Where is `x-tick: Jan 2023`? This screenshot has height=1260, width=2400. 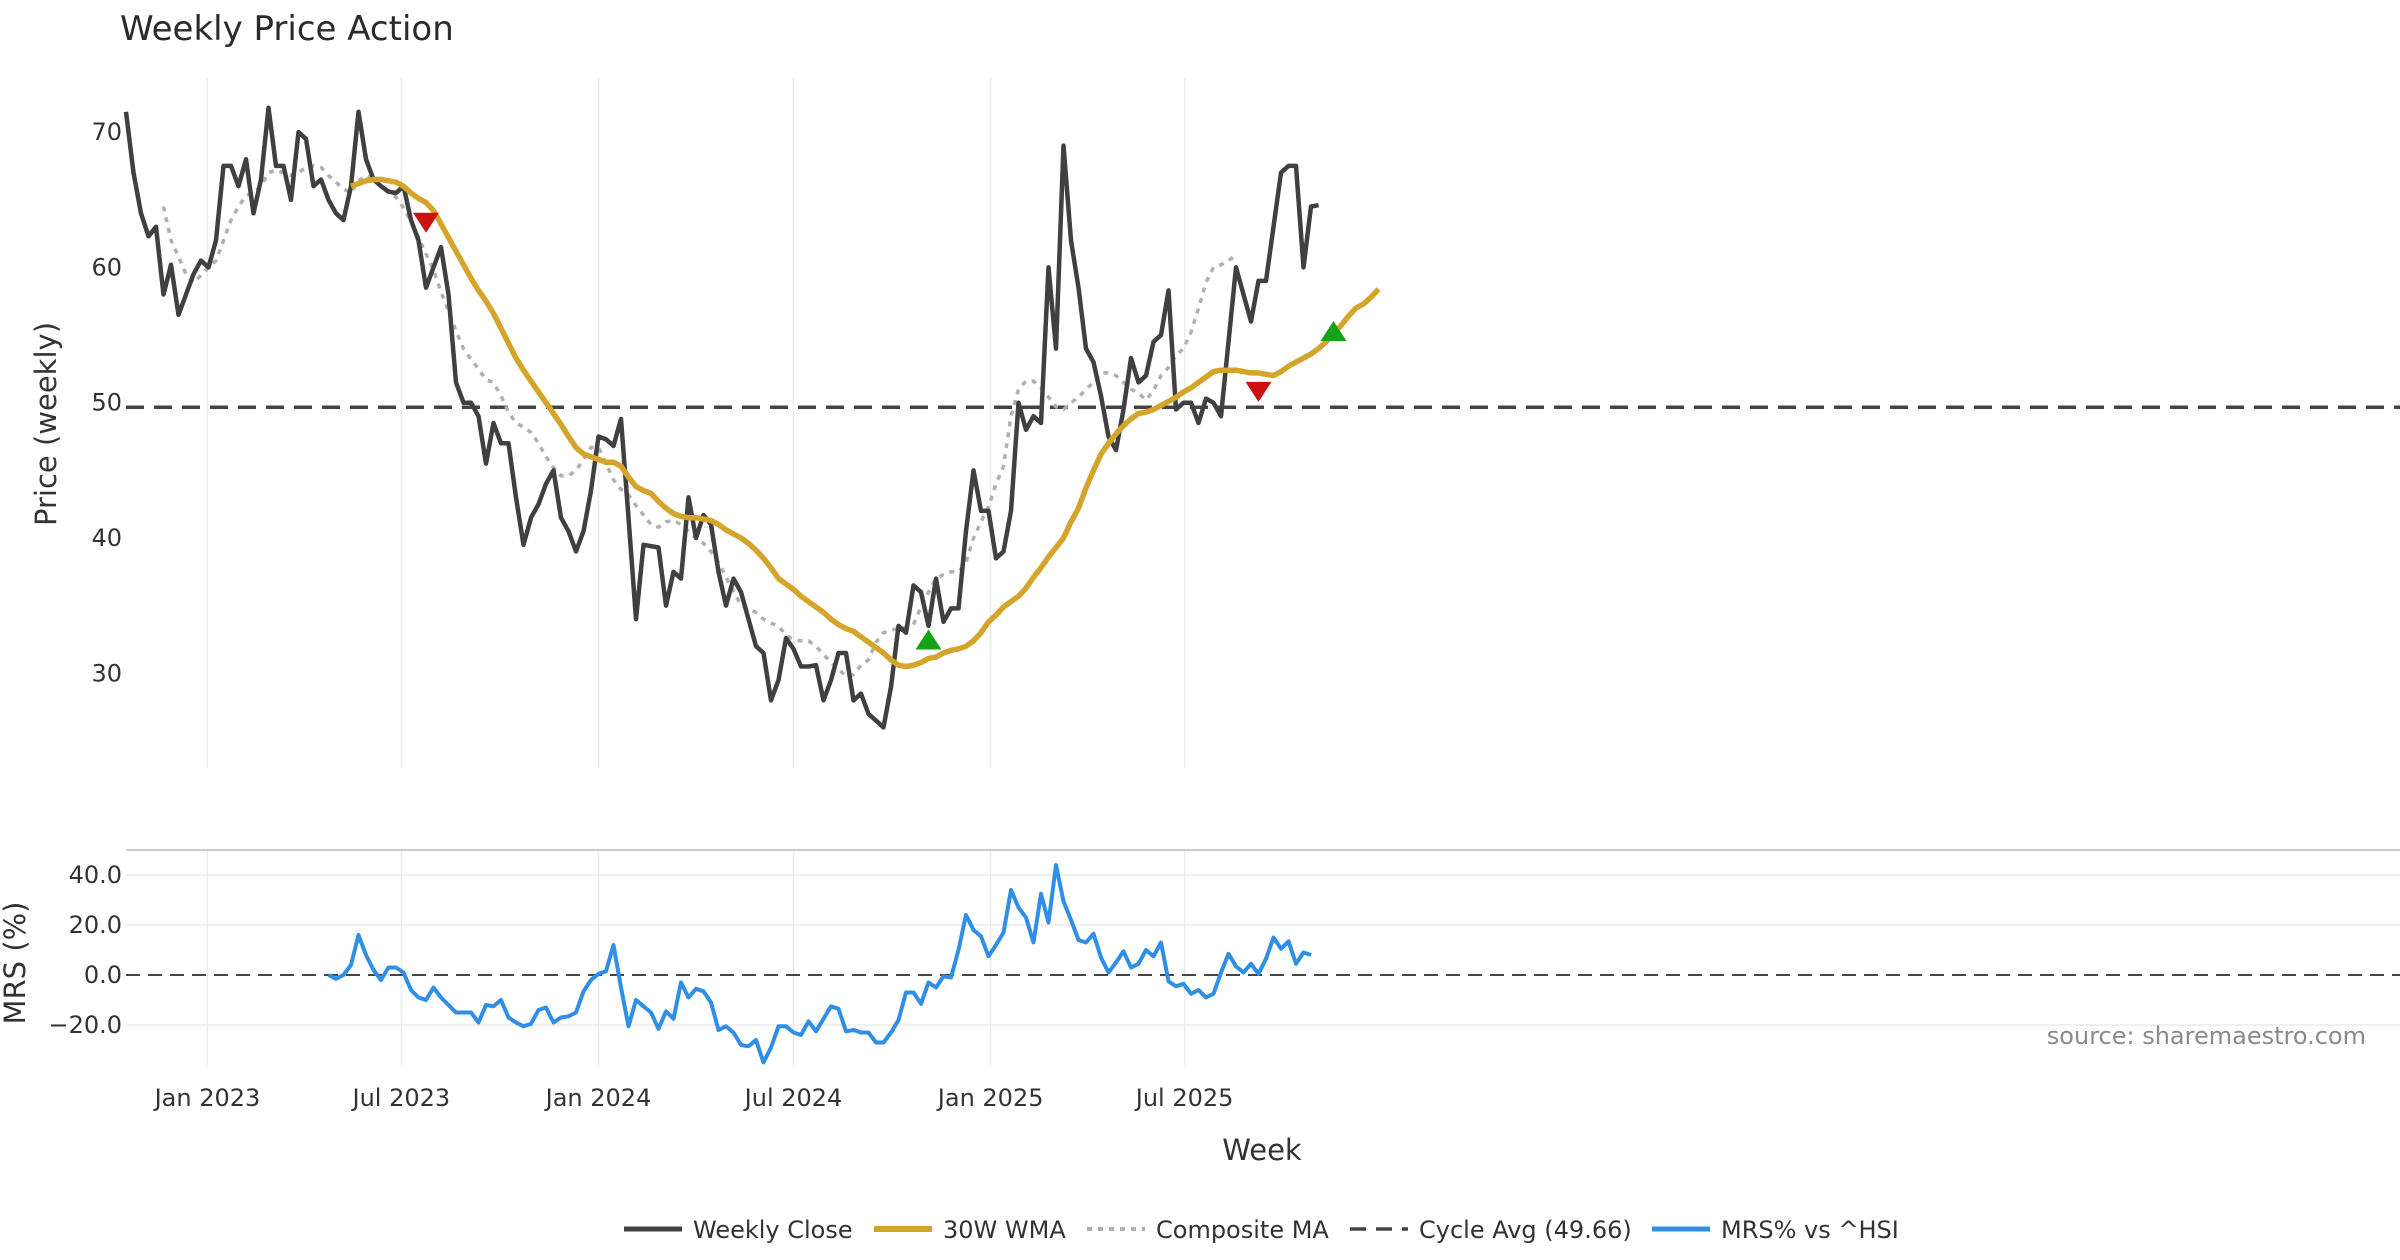 x-tick: Jan 2023 is located at coordinates (207, 1098).